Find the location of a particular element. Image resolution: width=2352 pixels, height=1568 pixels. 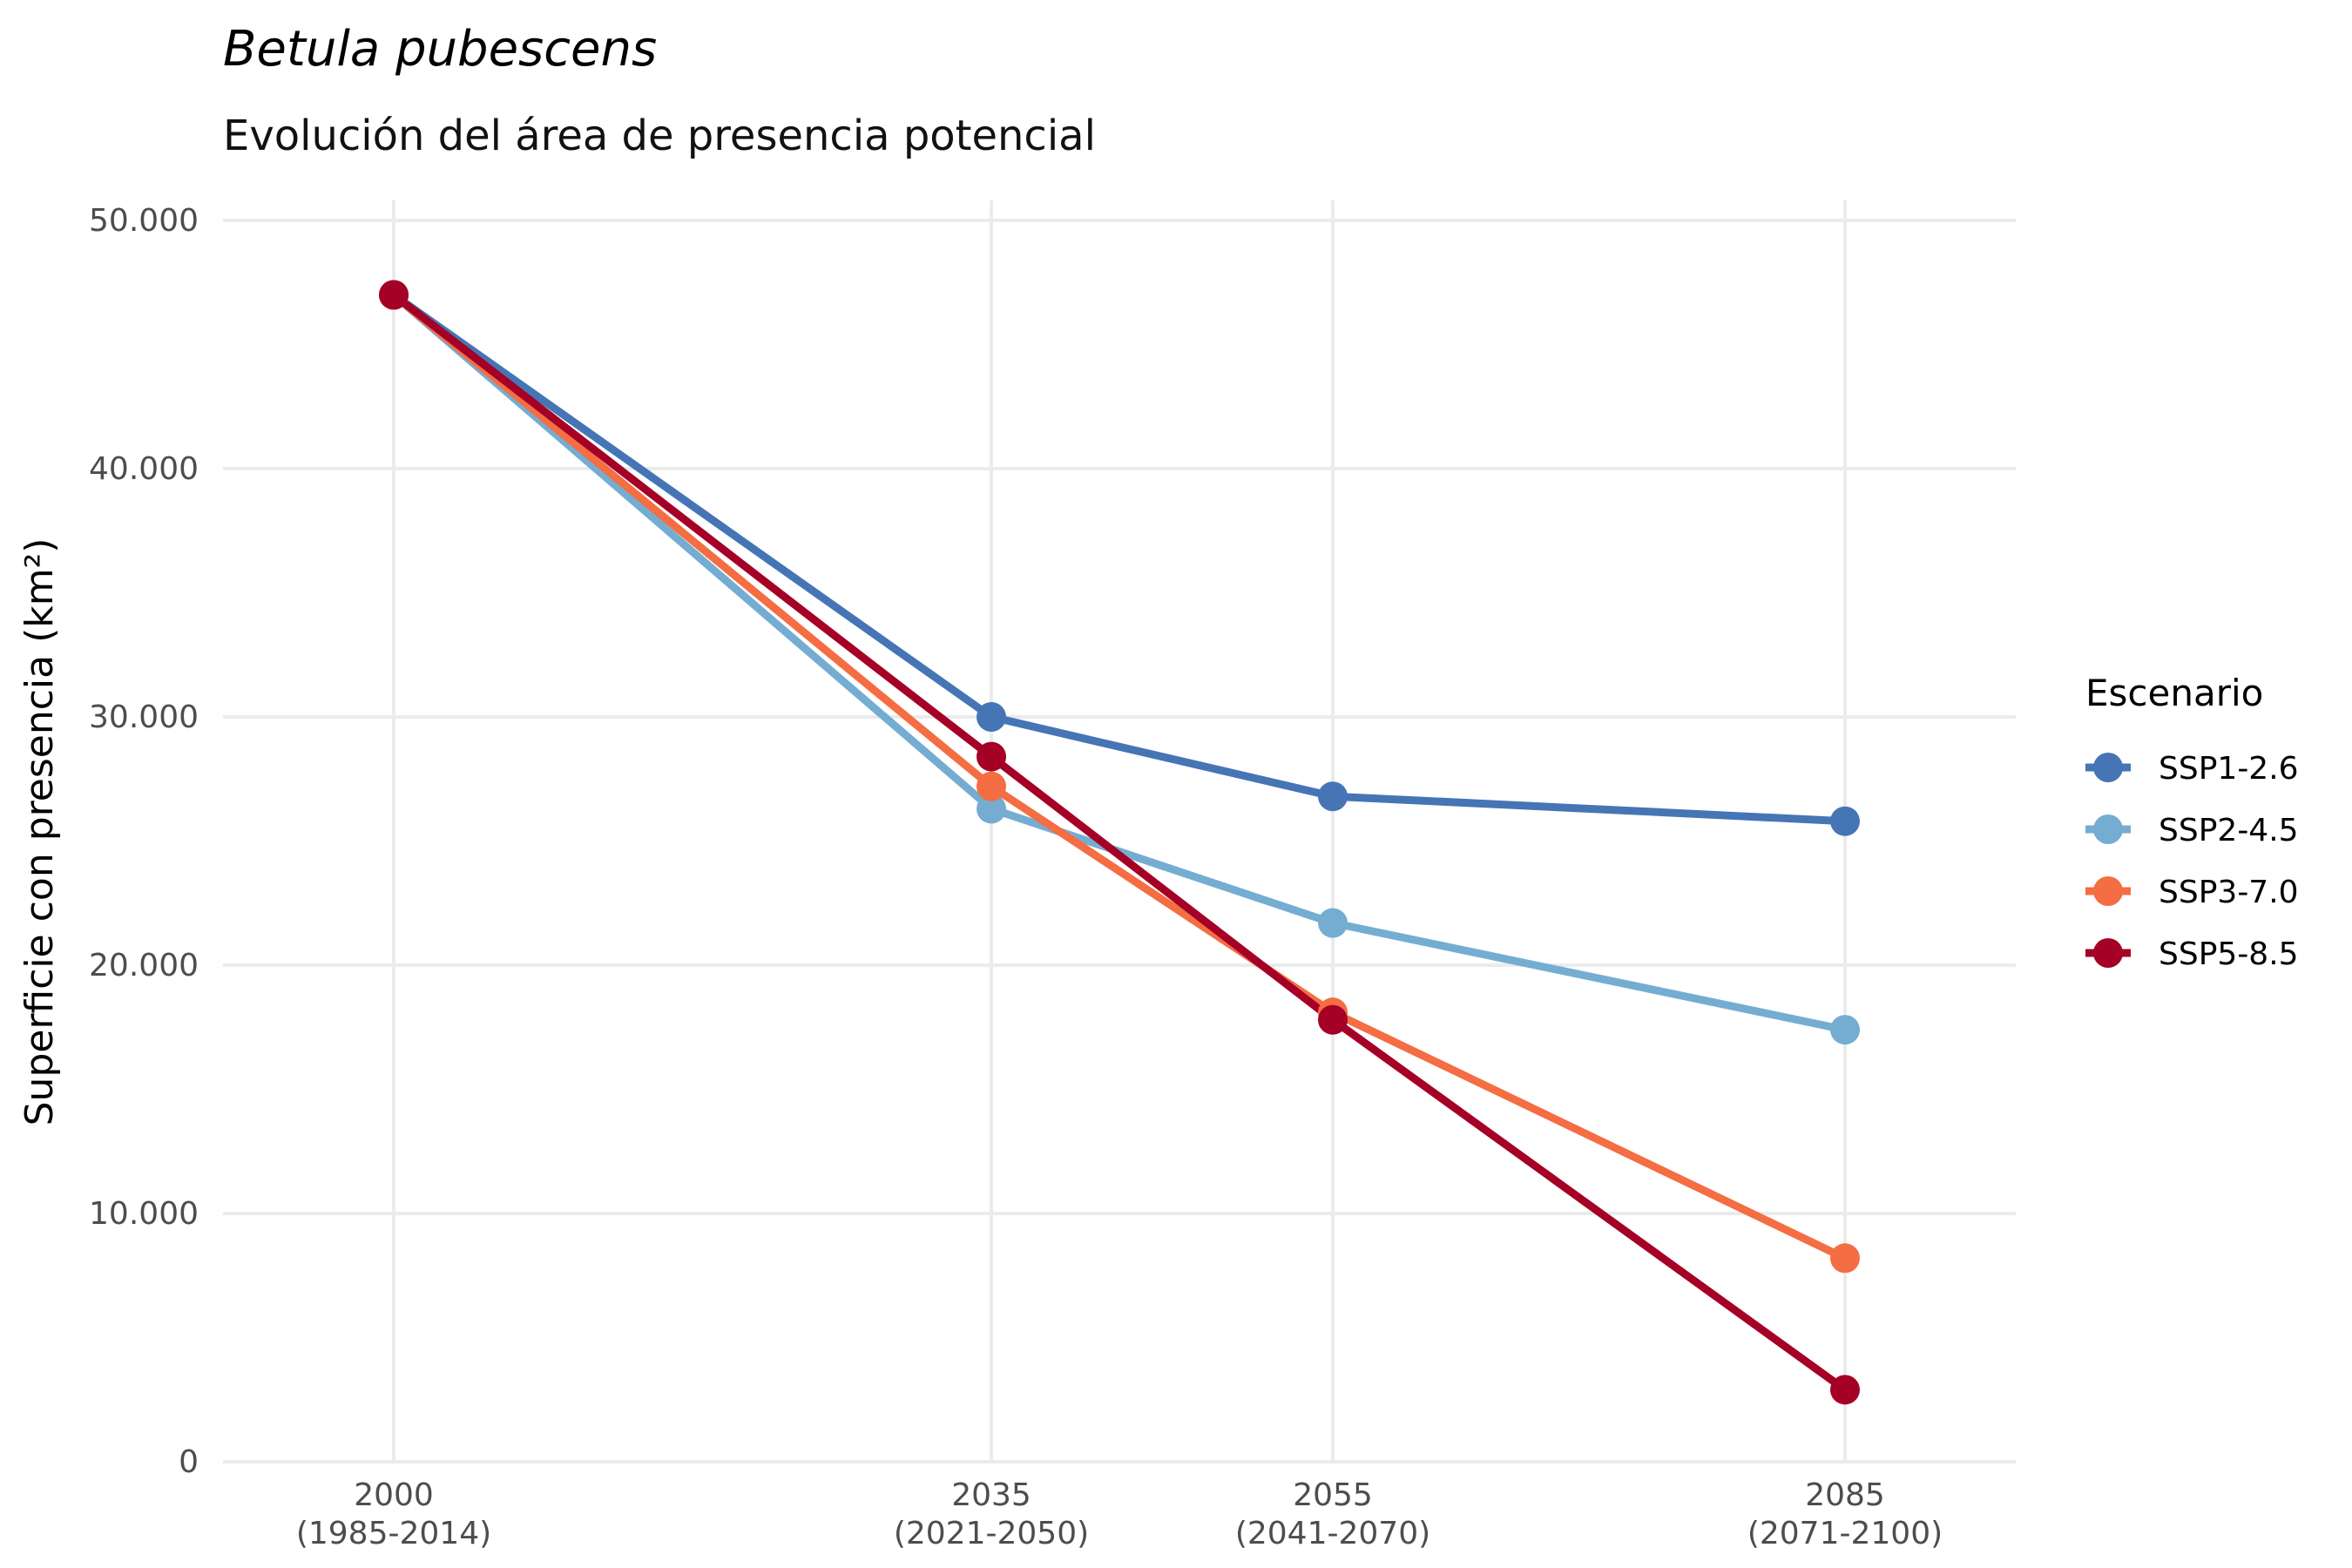

x-tick-label: 2055 is located at coordinates (1333, 1495).